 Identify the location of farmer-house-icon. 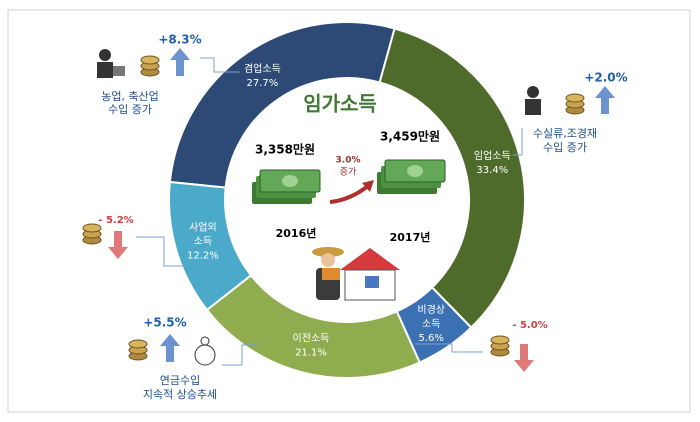
(356, 274).